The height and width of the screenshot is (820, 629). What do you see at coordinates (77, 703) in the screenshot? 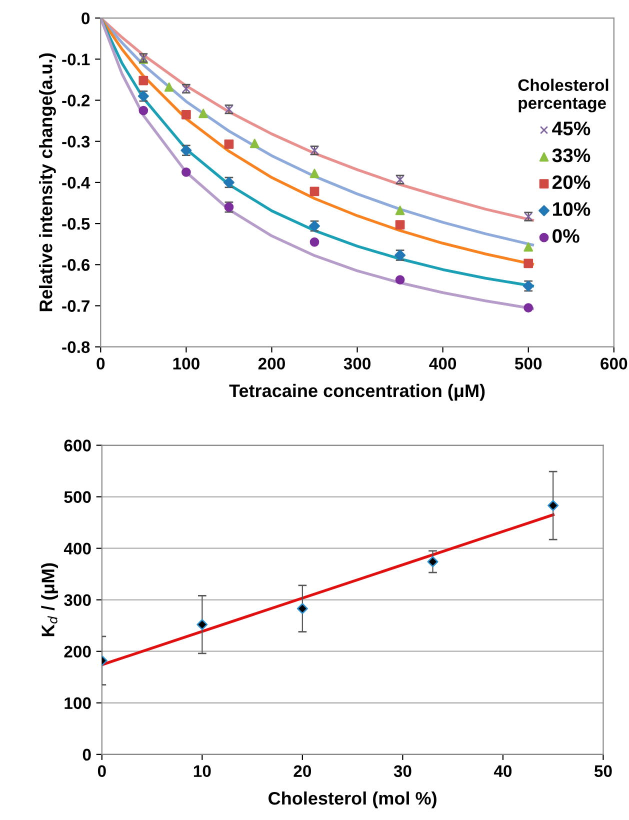
I see `y-tick-label: 100` at bounding box center [77, 703].